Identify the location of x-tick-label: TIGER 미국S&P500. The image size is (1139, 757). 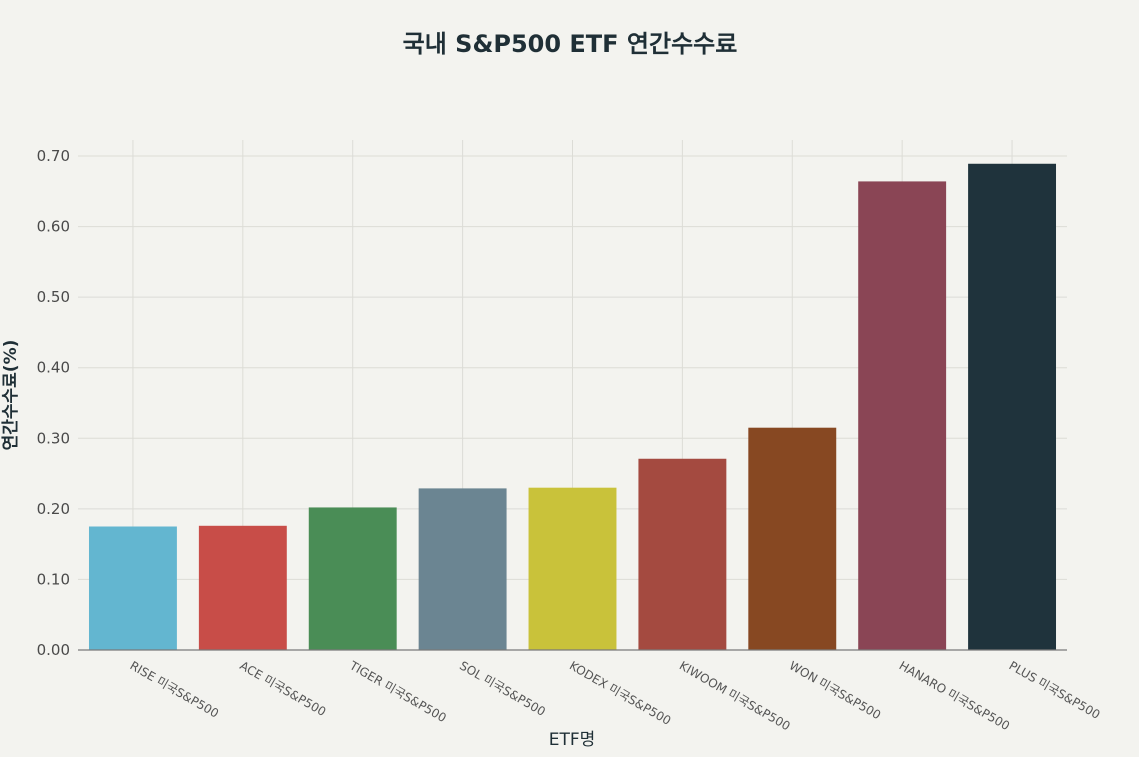
(397, 691).